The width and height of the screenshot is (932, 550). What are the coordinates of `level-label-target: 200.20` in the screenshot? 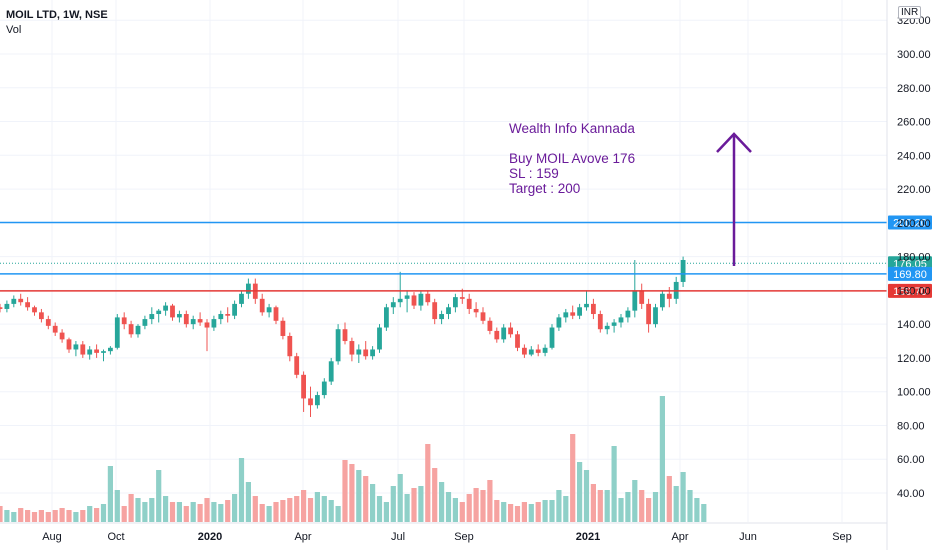 It's located at (910, 224).